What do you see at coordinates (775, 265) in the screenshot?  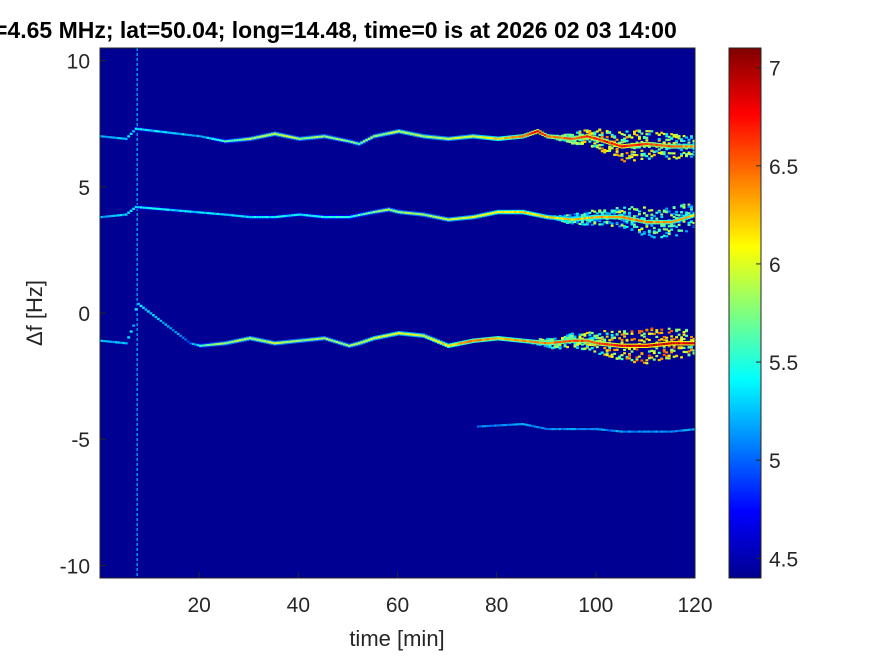 I see `colorbar-tick-label: 6` at bounding box center [775, 265].